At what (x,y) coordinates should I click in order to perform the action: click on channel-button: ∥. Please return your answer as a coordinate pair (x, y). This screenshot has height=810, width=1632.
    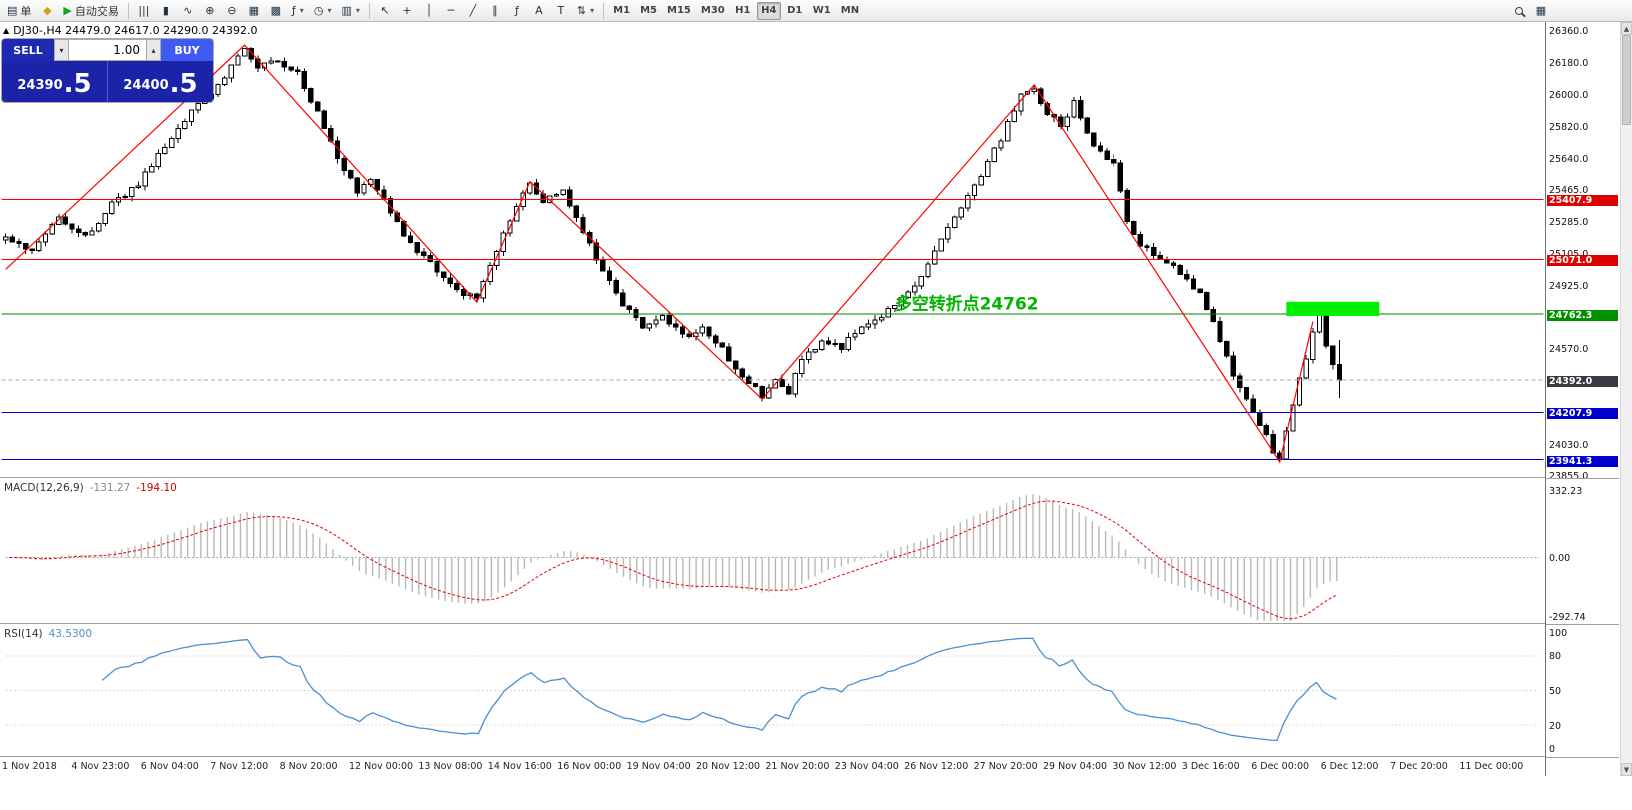
    Looking at the image, I should click on (495, 11).